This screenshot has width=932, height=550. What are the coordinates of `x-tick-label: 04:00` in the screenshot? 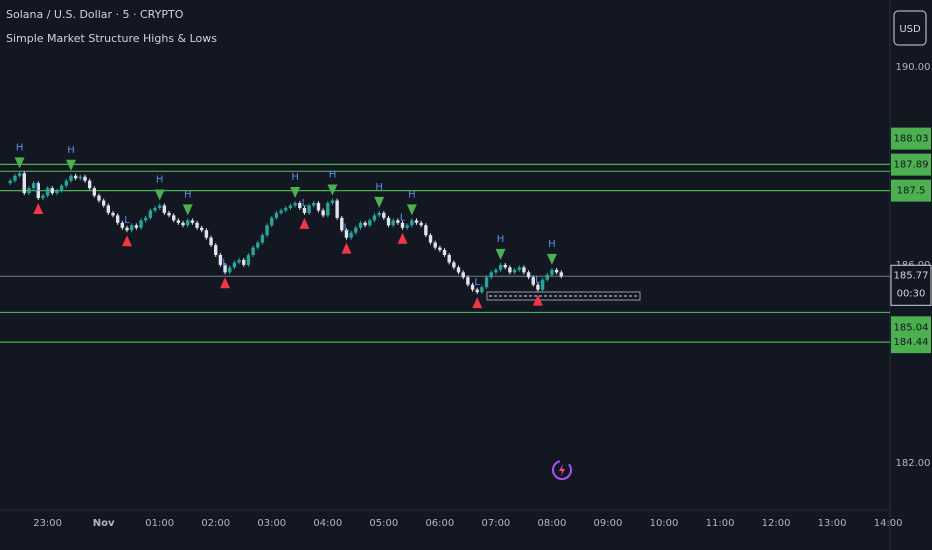 It's located at (327, 523).